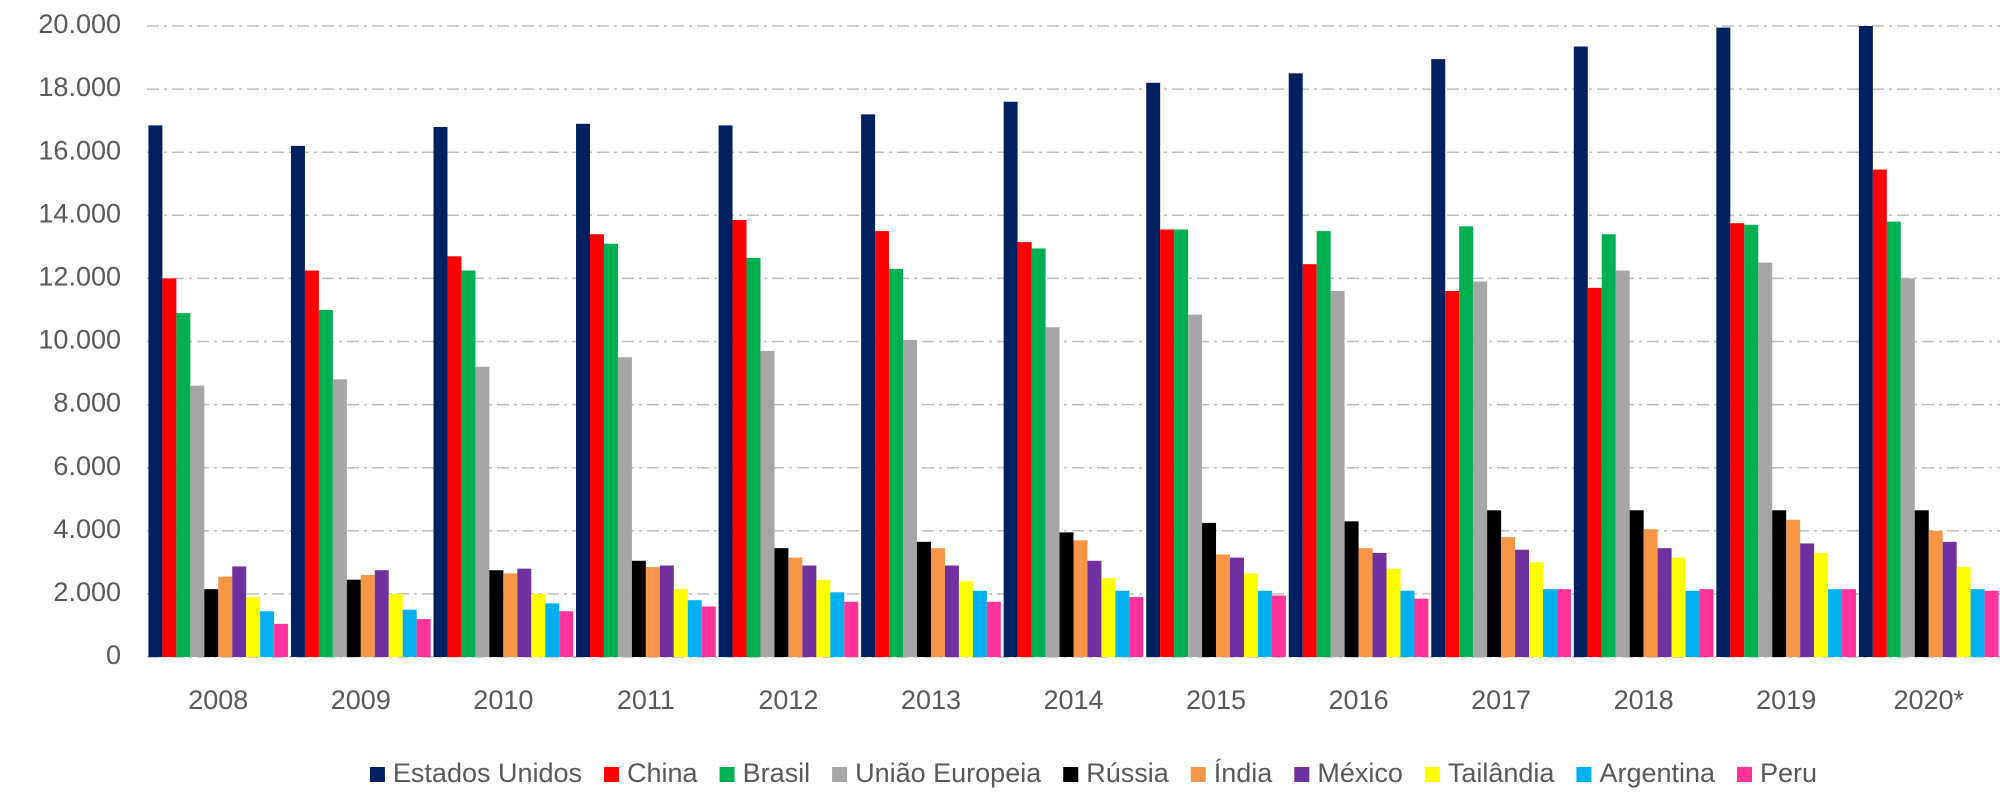 This screenshot has height=798, width=2000. Describe the element at coordinates (1128, 773) in the screenshot. I see `legend-label: Rússia` at that location.